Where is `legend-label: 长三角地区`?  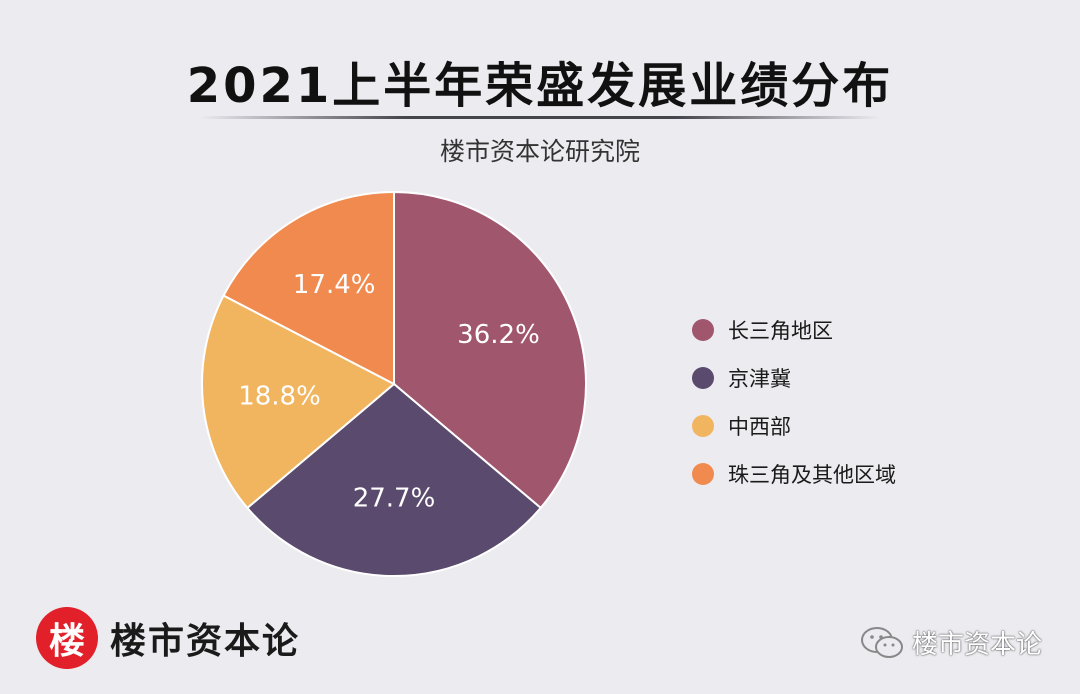
legend-label: 长三角地区 is located at coordinates (780, 331).